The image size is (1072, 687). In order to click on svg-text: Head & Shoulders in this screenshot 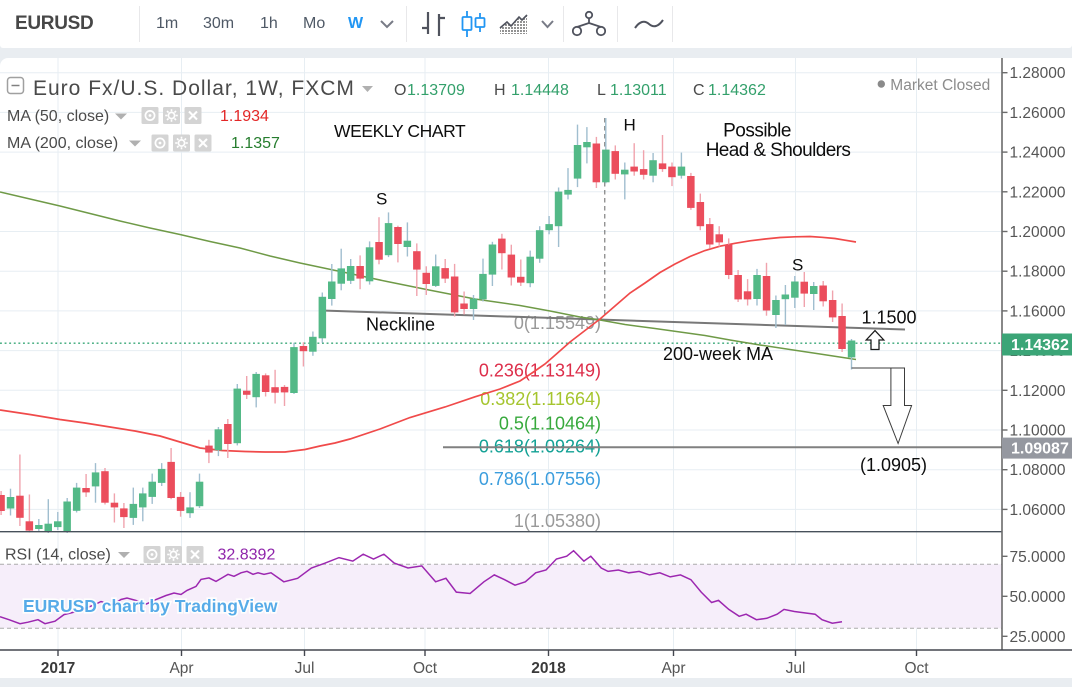, I will do `click(778, 150)`.